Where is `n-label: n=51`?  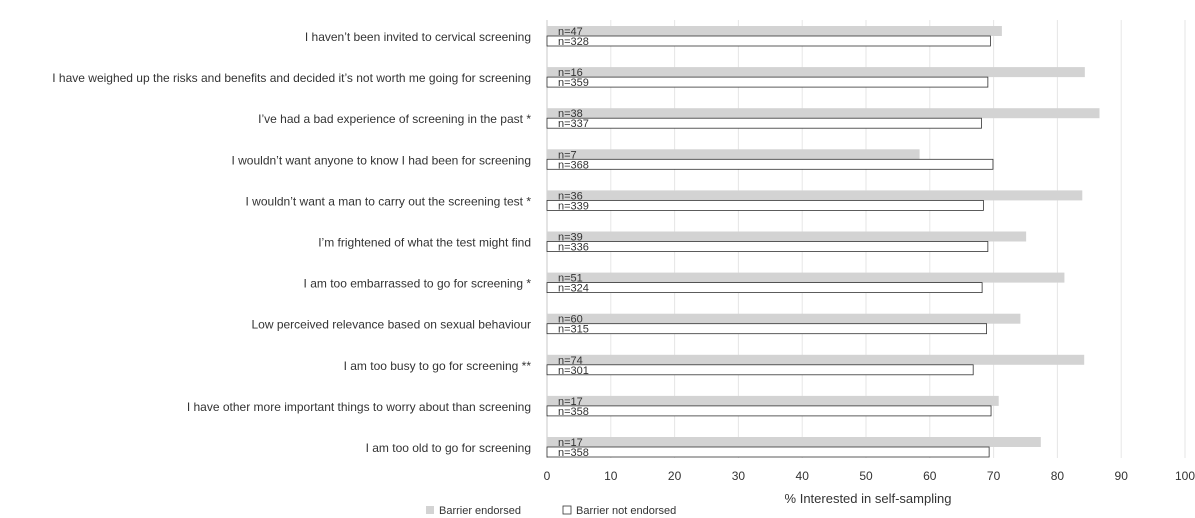 n-label: n=51 is located at coordinates (570, 279).